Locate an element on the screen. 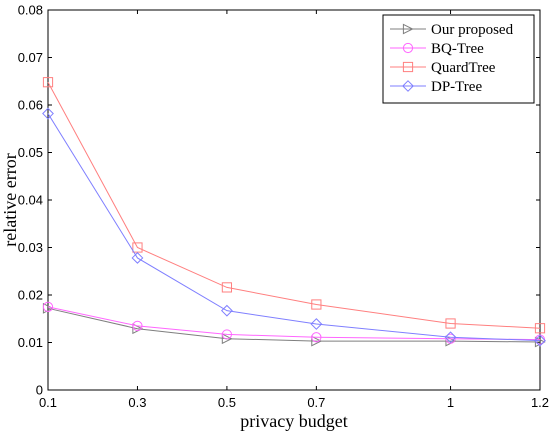 This screenshot has height=438, width=550. legend-item-dp-tree: DP-Tree is located at coordinates (436, 87).